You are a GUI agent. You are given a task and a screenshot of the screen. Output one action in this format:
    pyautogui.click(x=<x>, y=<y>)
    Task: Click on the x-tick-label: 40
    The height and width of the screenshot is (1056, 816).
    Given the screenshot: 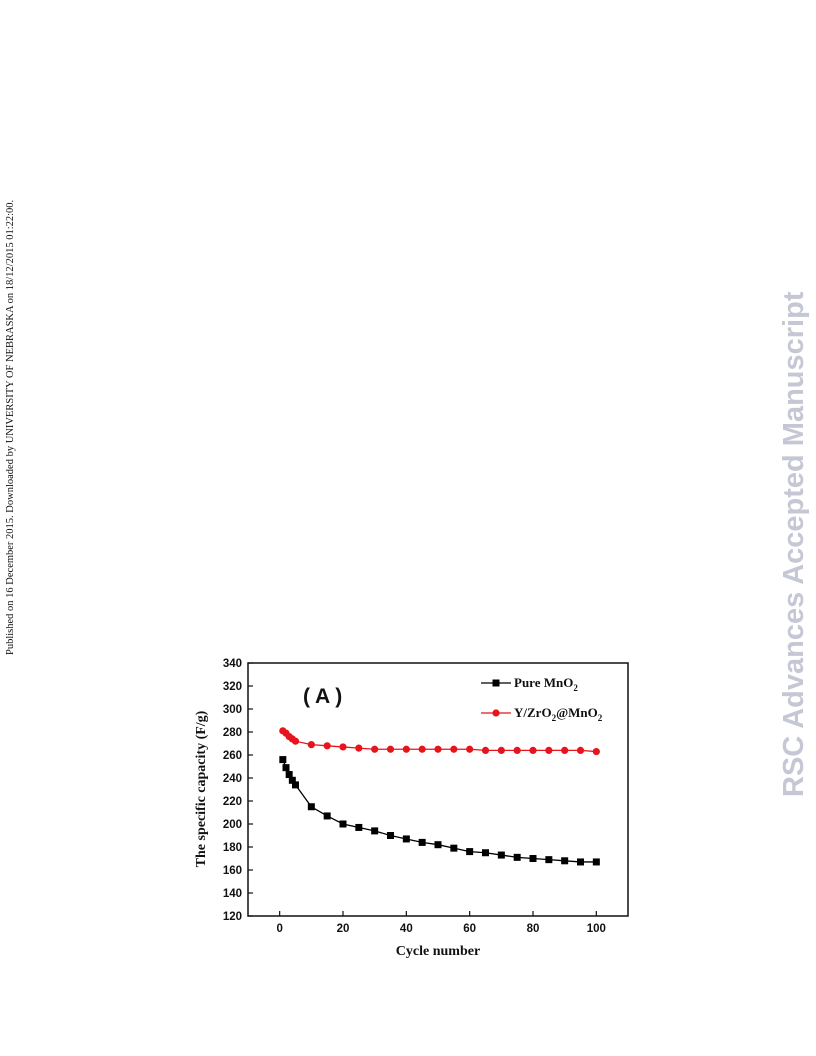 What is the action you would take?
    pyautogui.click(x=406, y=929)
    